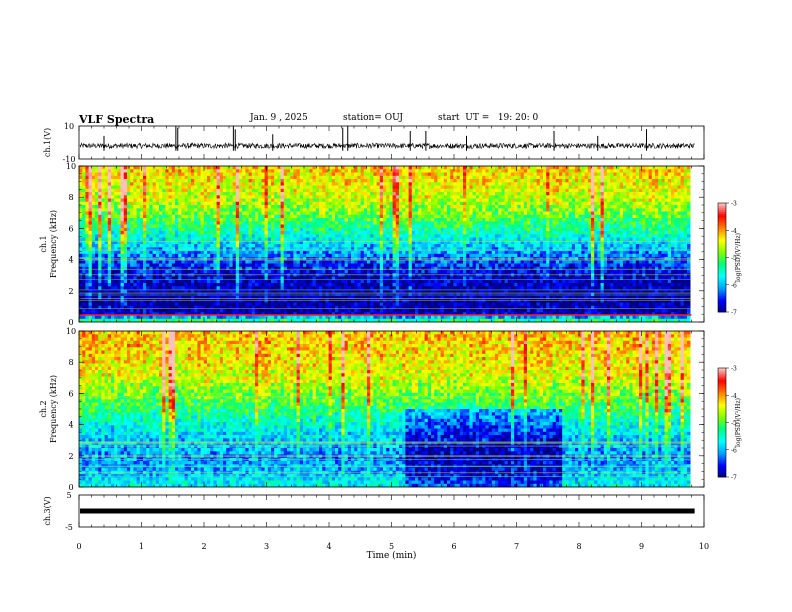 This screenshot has width=792, height=612. I want to click on x-tick-label: 9, so click(641, 546).